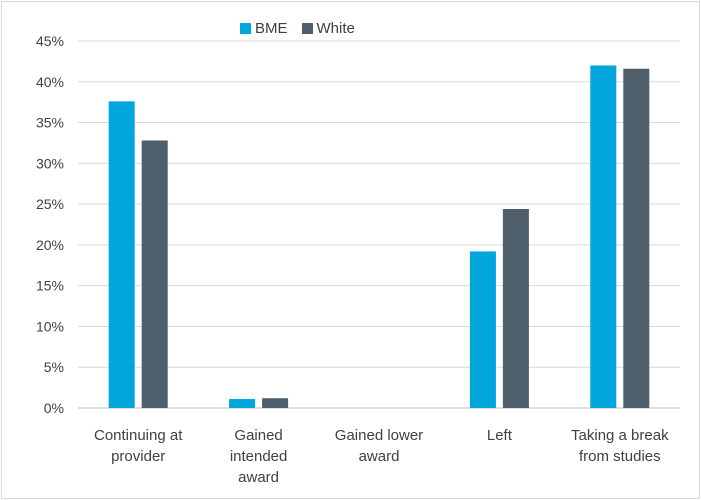 Image resolution: width=701 pixels, height=500 pixels. I want to click on y-tick-label: 25%, so click(50, 204).